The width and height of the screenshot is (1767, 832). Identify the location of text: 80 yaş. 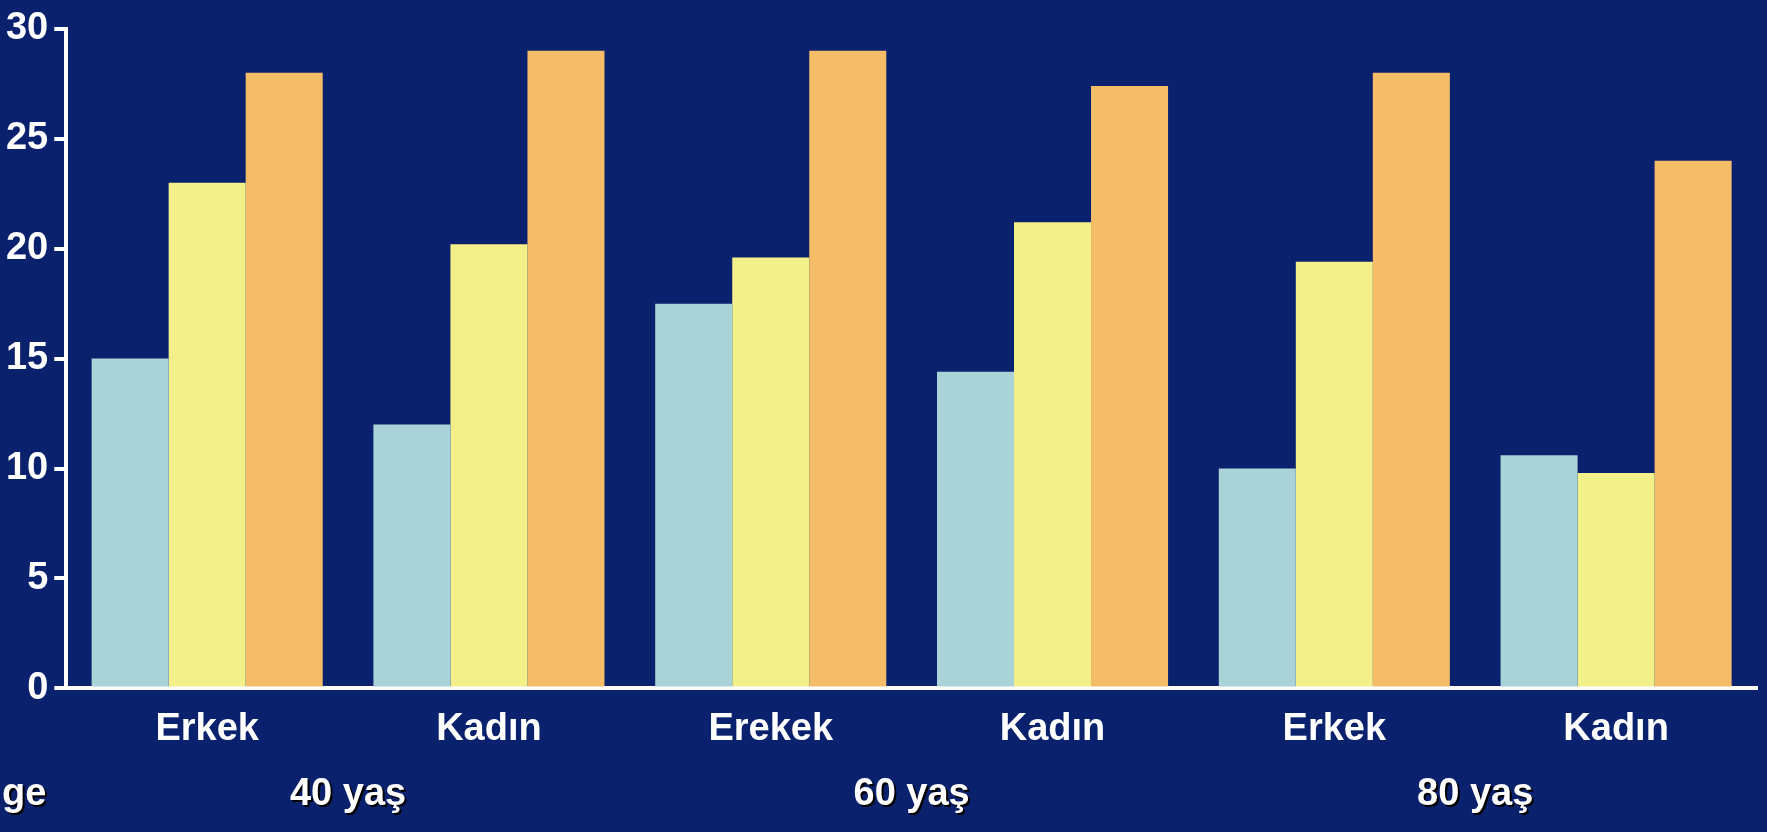
(1475, 792).